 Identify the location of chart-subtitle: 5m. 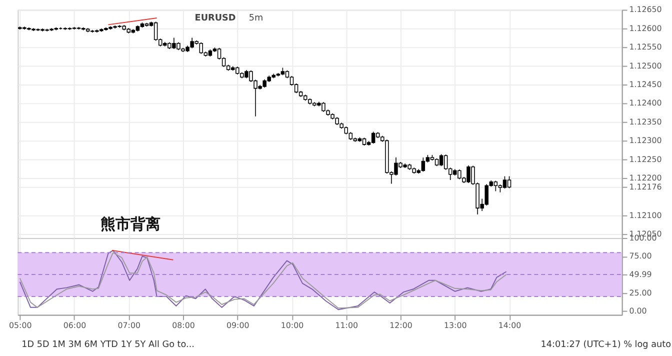
(256, 19).